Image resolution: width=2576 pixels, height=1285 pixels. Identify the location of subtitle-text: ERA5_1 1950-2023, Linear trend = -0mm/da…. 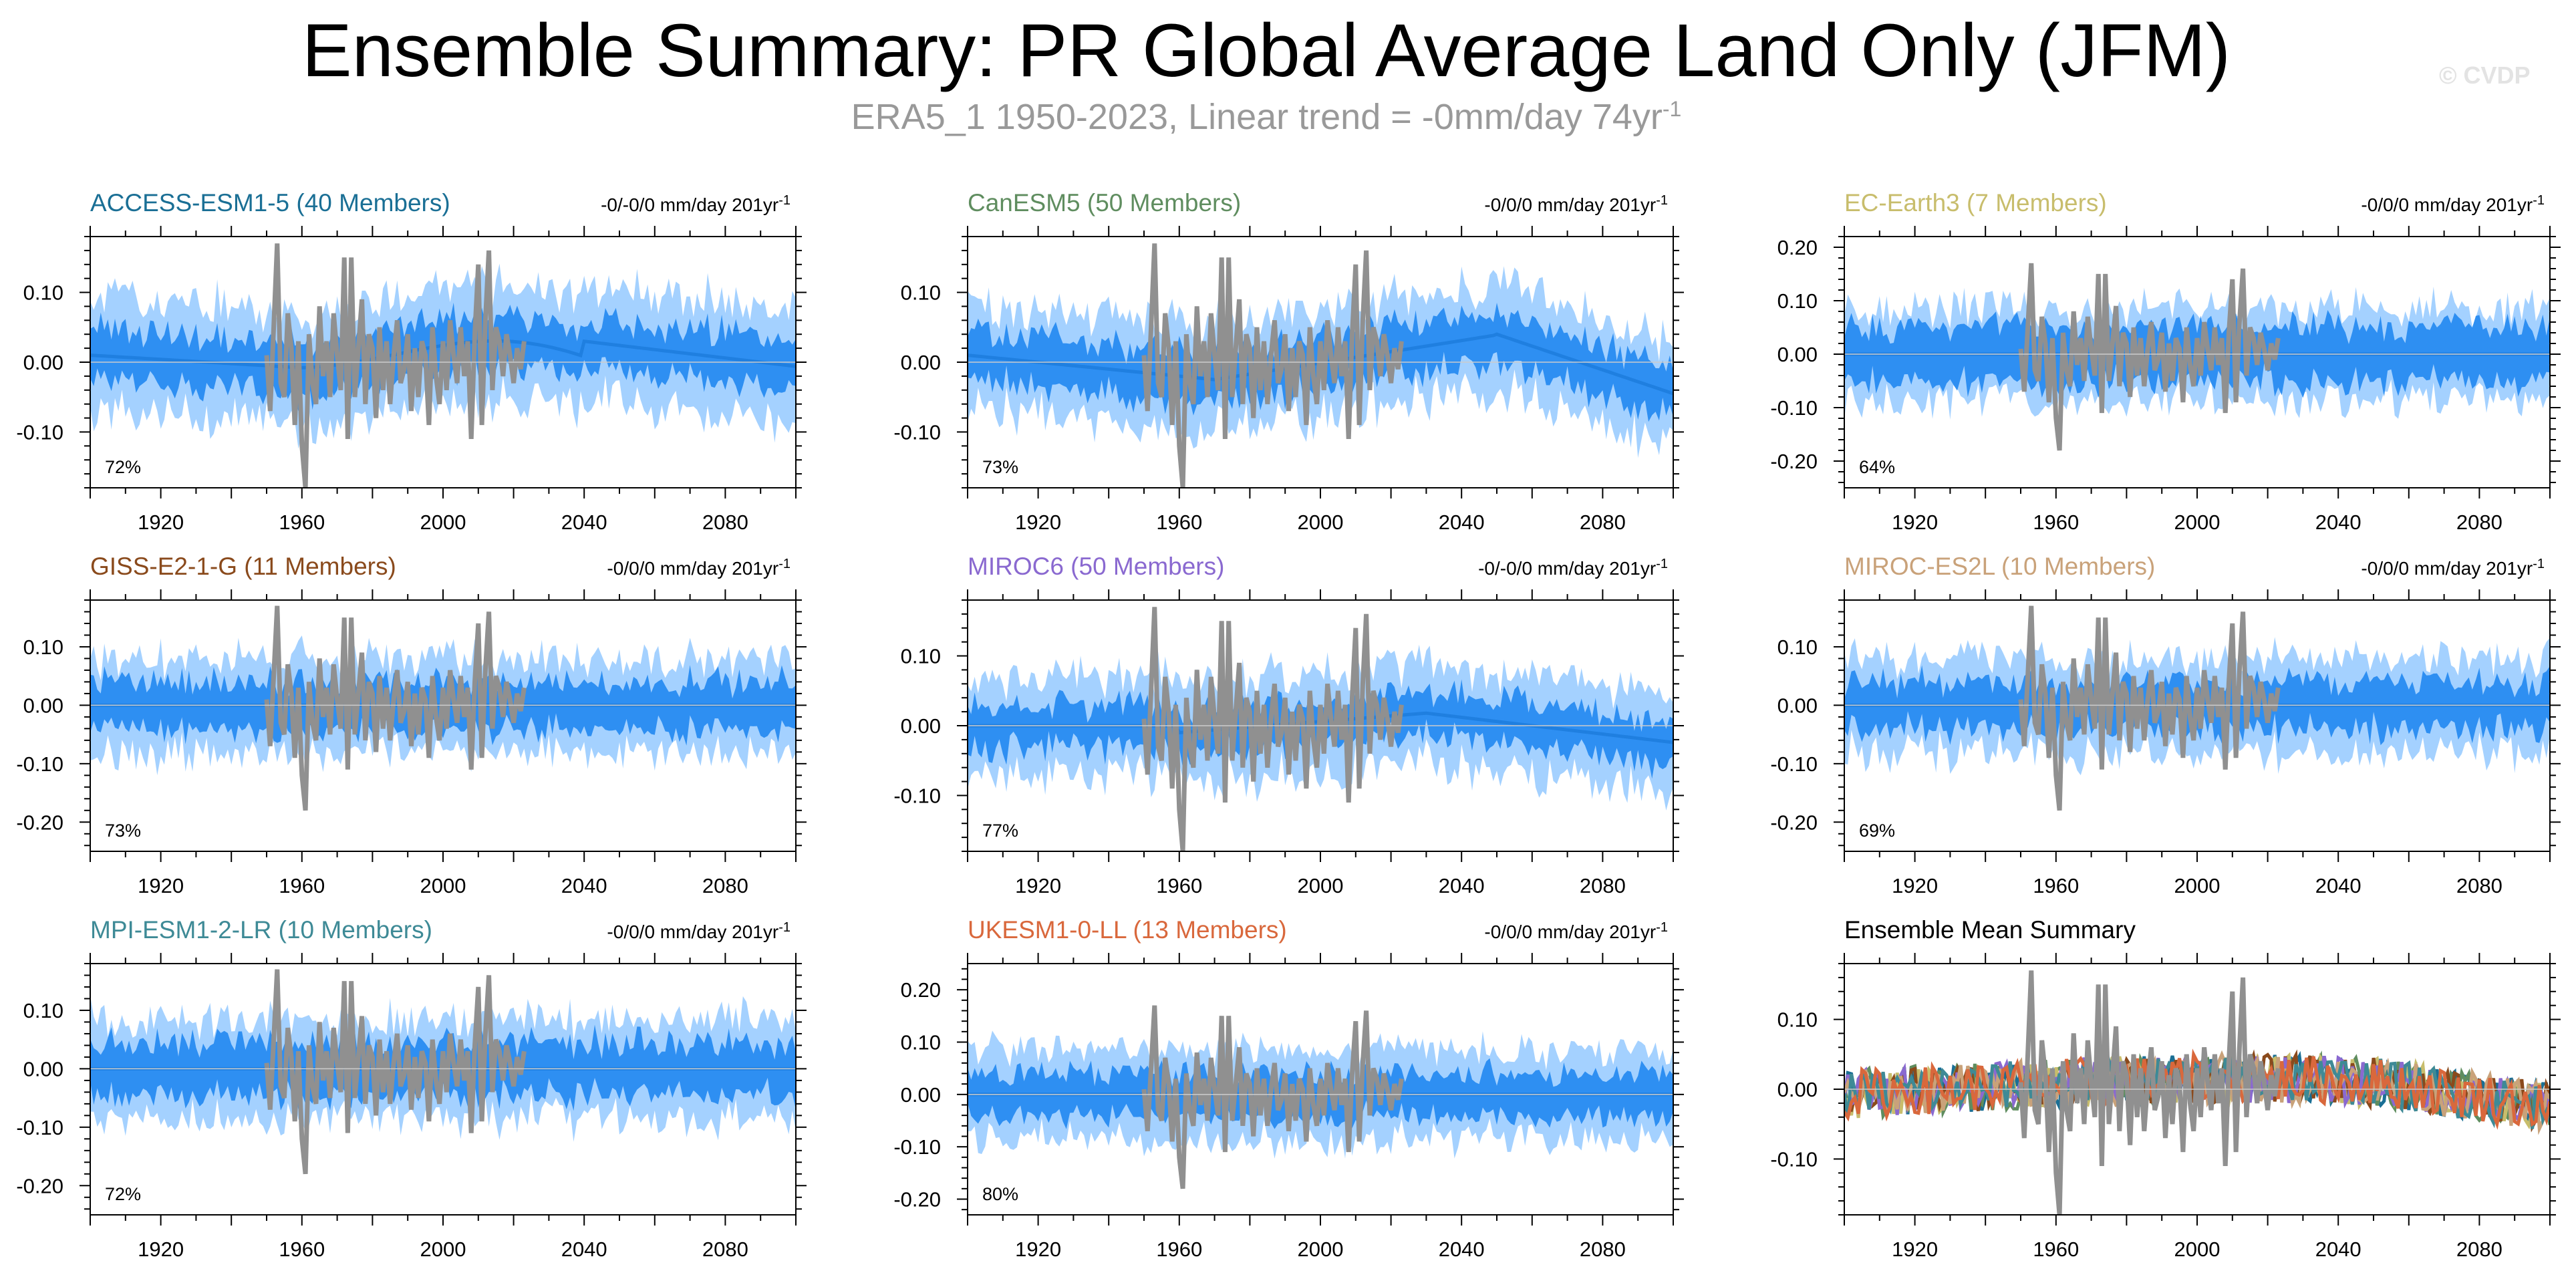
(1257, 117).